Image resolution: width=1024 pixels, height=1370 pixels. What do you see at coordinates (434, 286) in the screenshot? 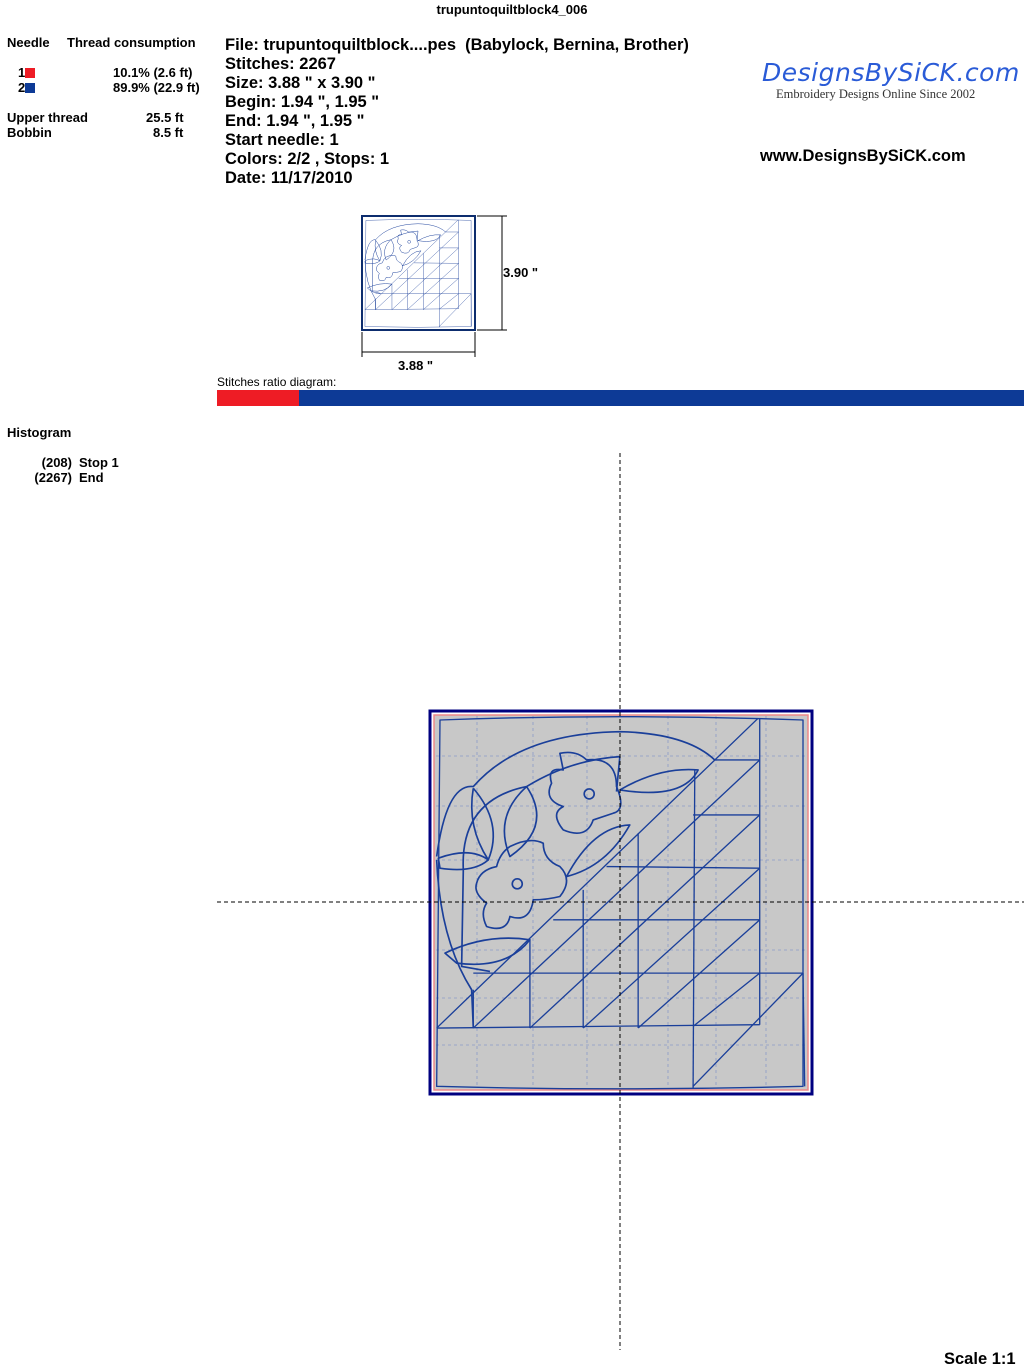
I see `design-thumbnail` at bounding box center [434, 286].